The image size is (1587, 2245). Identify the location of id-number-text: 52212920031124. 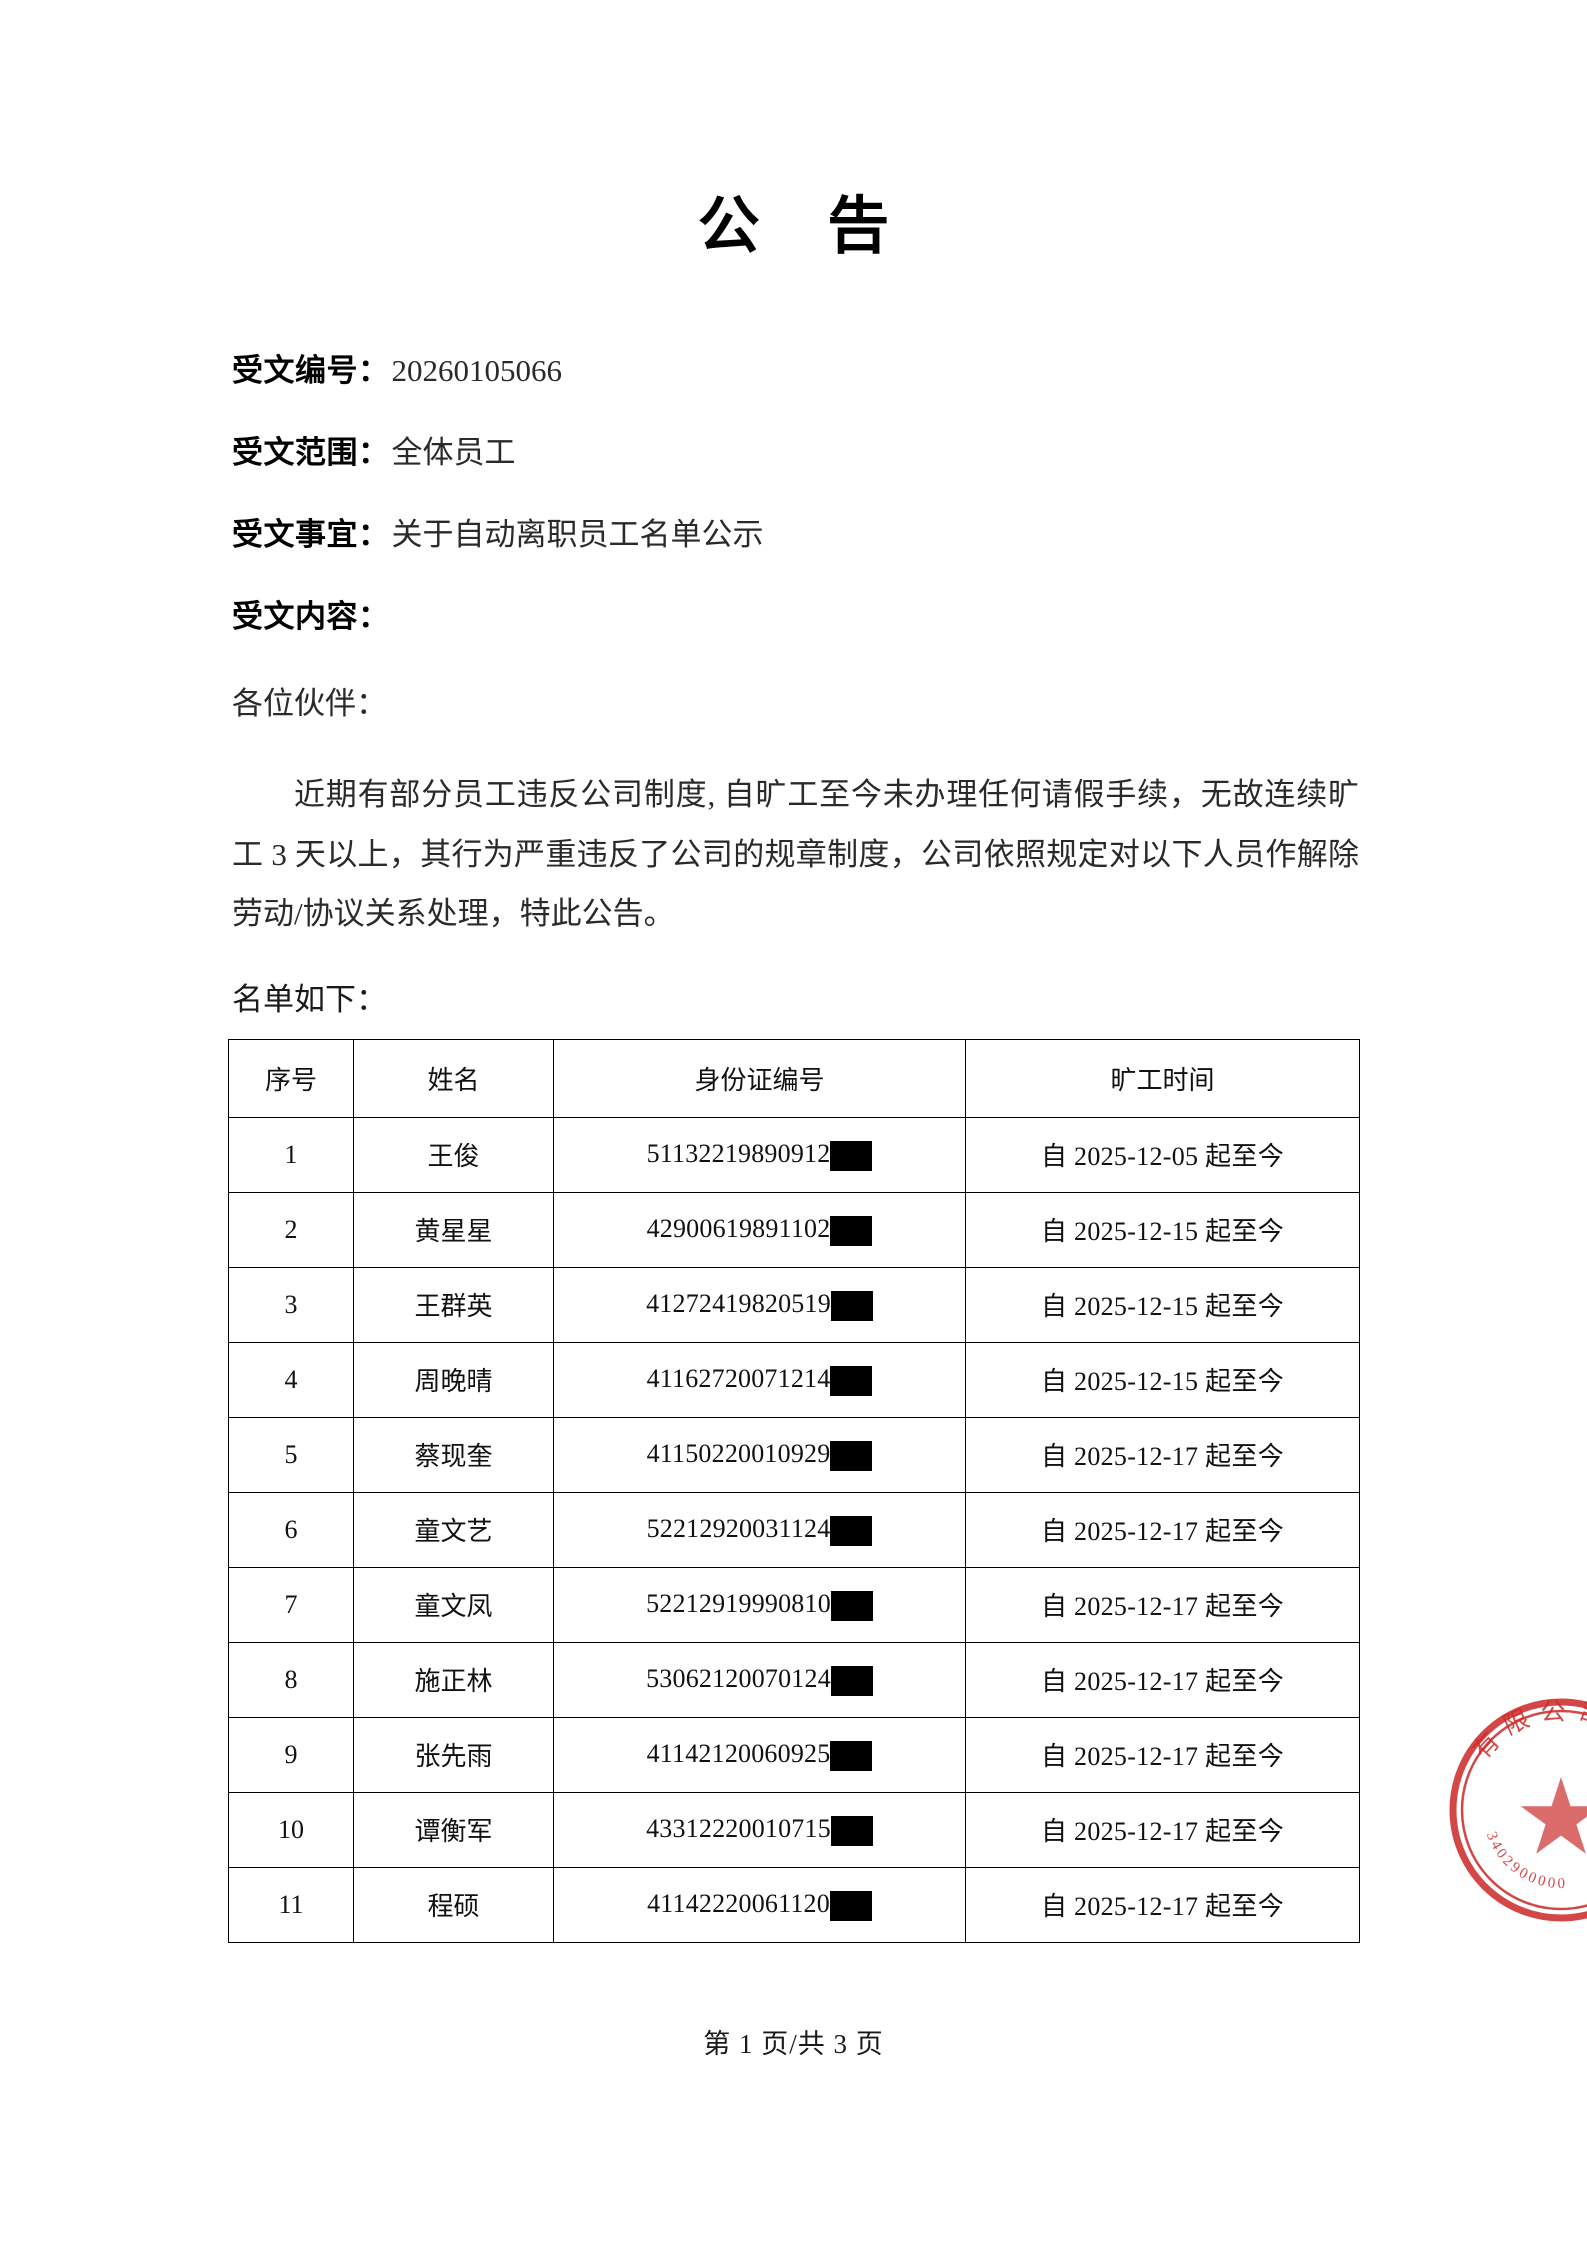
(738, 1528).